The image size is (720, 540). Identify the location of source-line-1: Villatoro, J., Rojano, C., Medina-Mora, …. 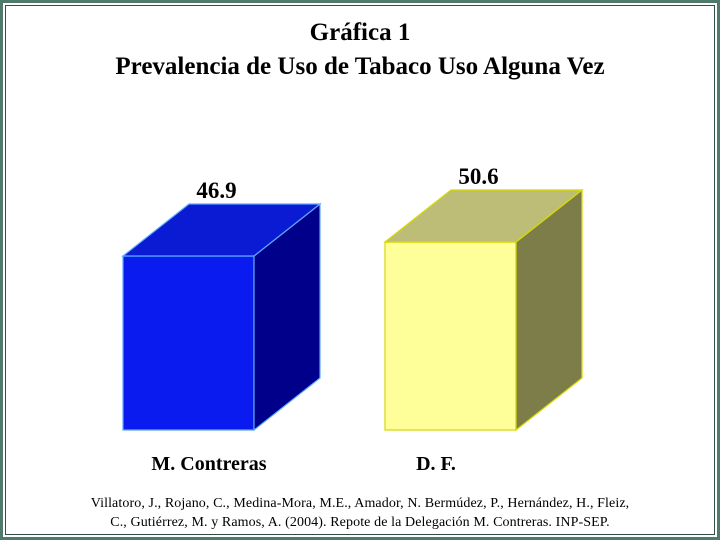
(360, 503).